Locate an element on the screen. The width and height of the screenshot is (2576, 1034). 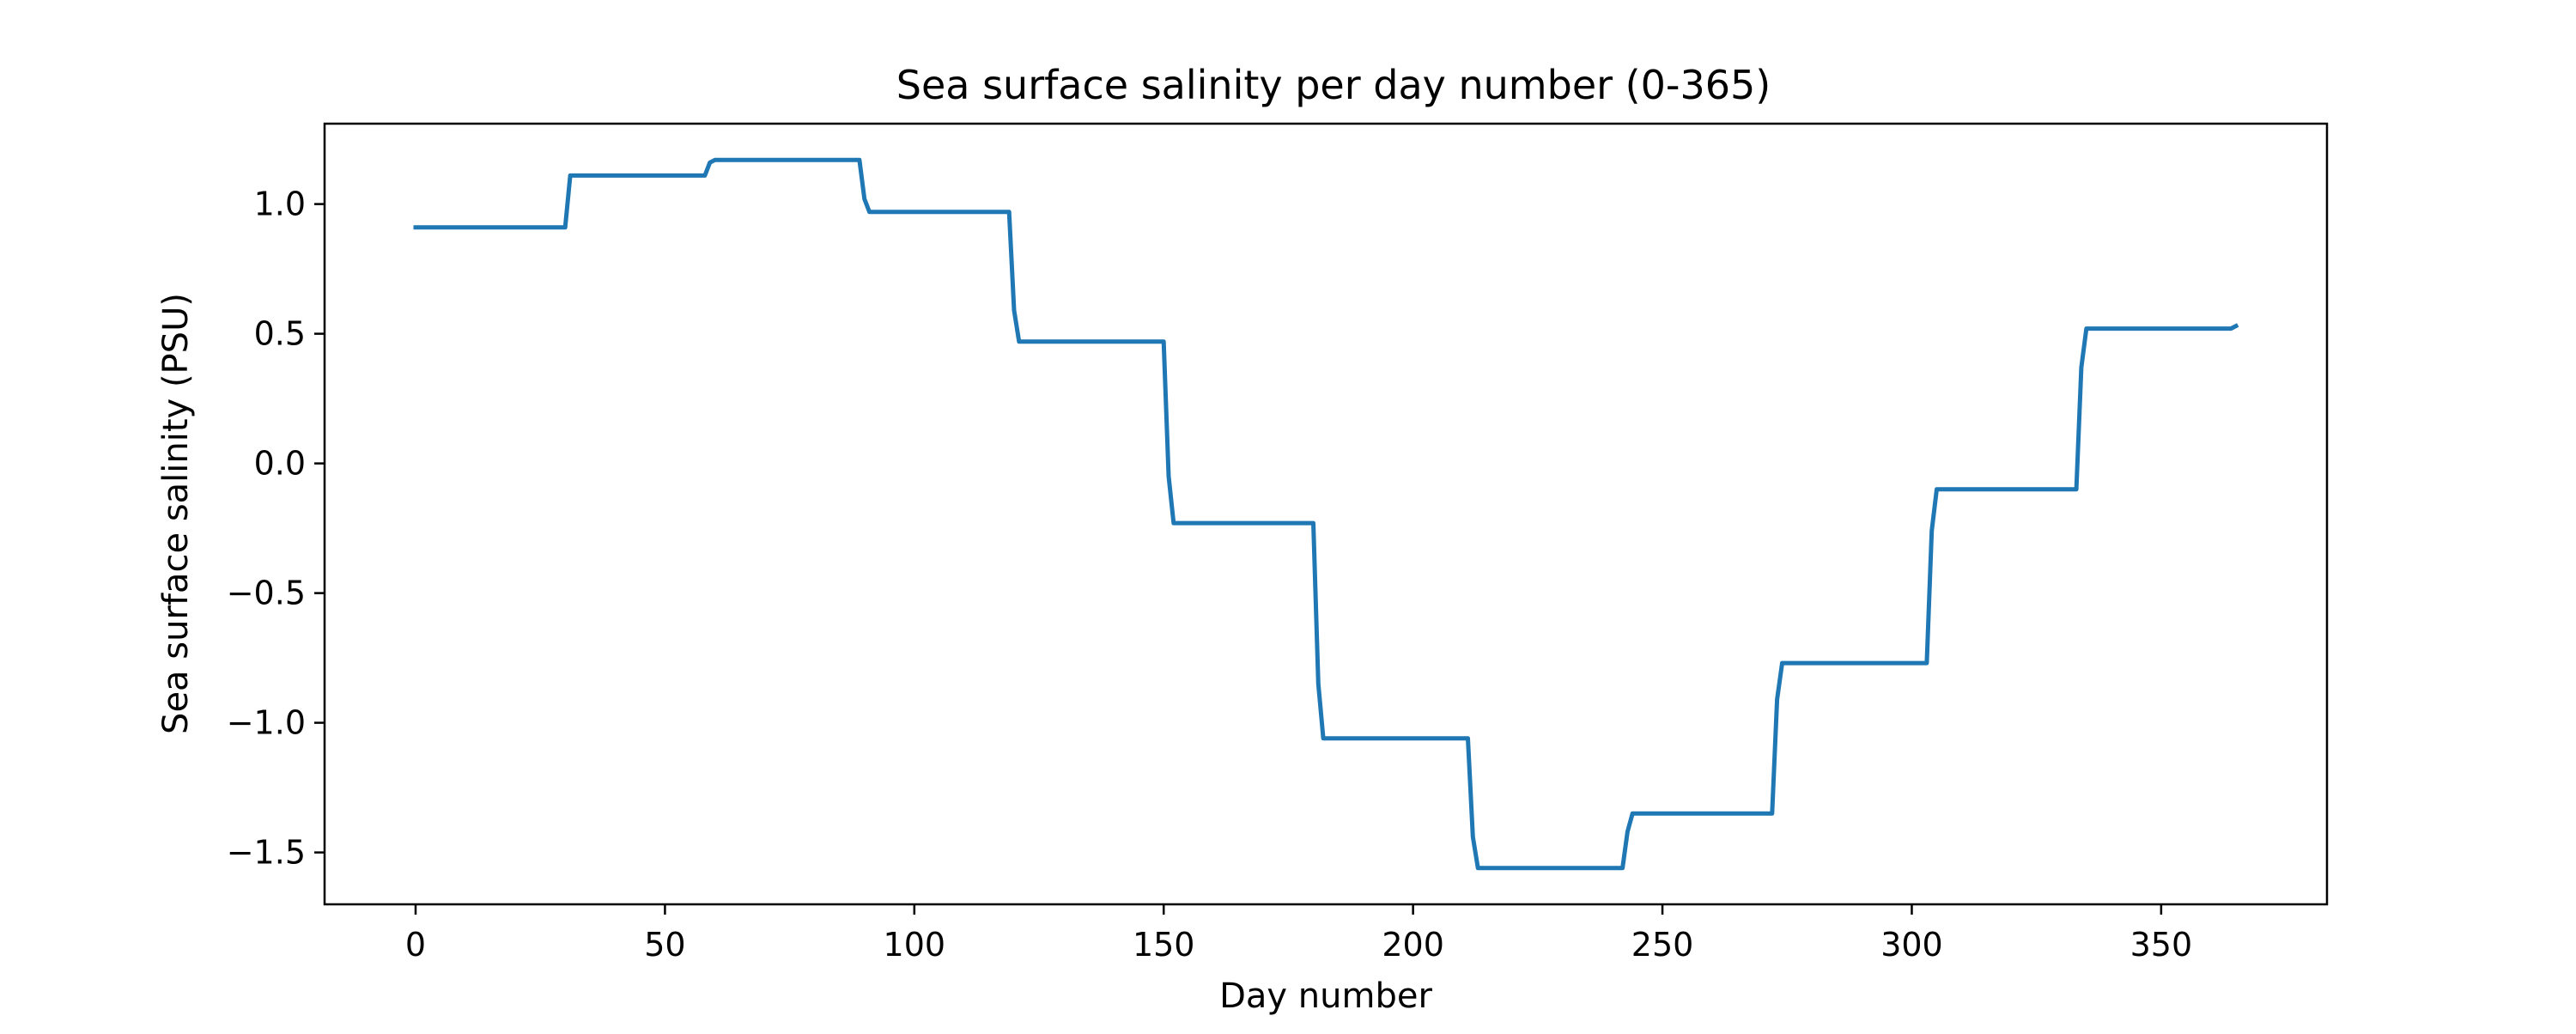
x-axis-label: Day number is located at coordinates (1325, 996).